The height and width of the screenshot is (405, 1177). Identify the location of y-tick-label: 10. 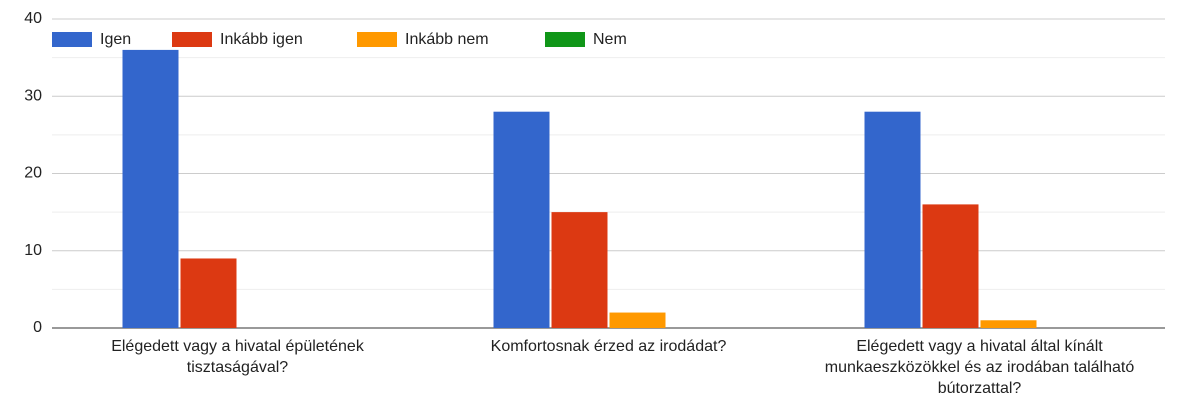
(33, 250).